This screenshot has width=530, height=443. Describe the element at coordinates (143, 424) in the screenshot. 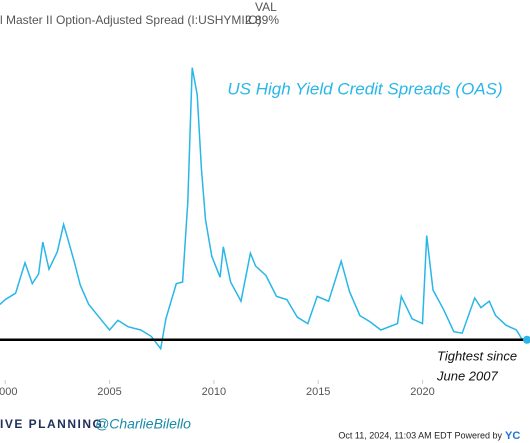

I see `handle: @CharlieBilello` at that location.